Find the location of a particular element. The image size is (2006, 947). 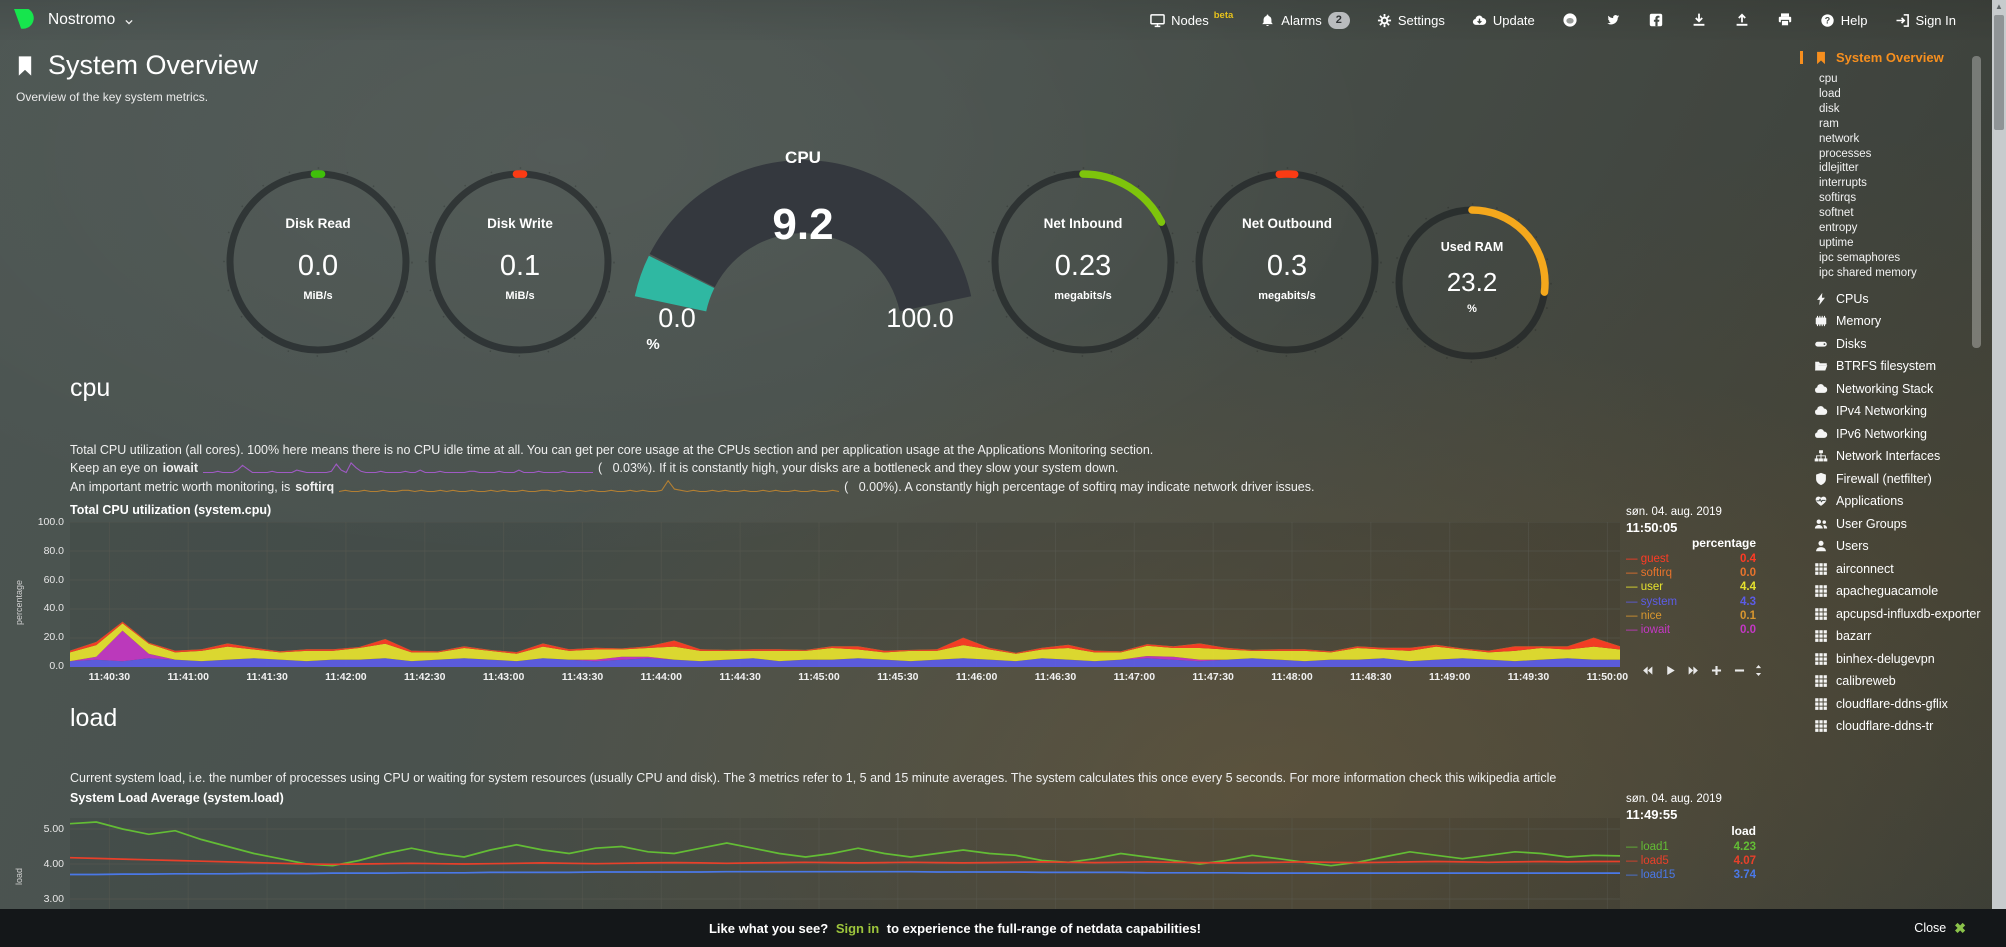

monitor-icon is located at coordinates (1157, 20).